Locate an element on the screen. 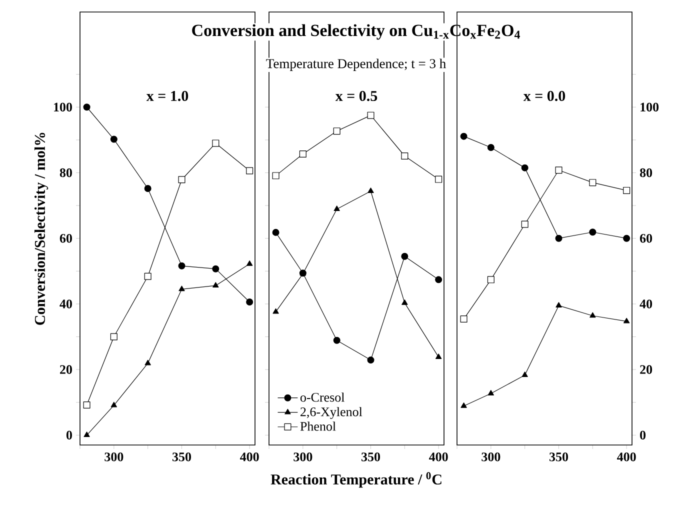 The image size is (685, 509). text: Temperature Dependence; t = 3 h is located at coordinates (356, 64).